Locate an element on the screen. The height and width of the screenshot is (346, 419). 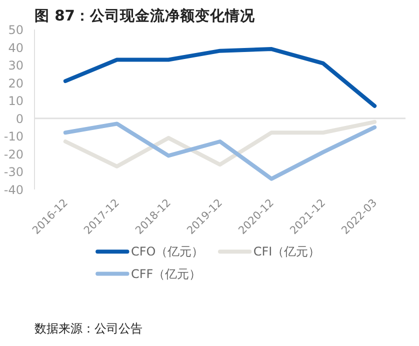
legend-label: CFO（亿元） is located at coordinates (167, 251).